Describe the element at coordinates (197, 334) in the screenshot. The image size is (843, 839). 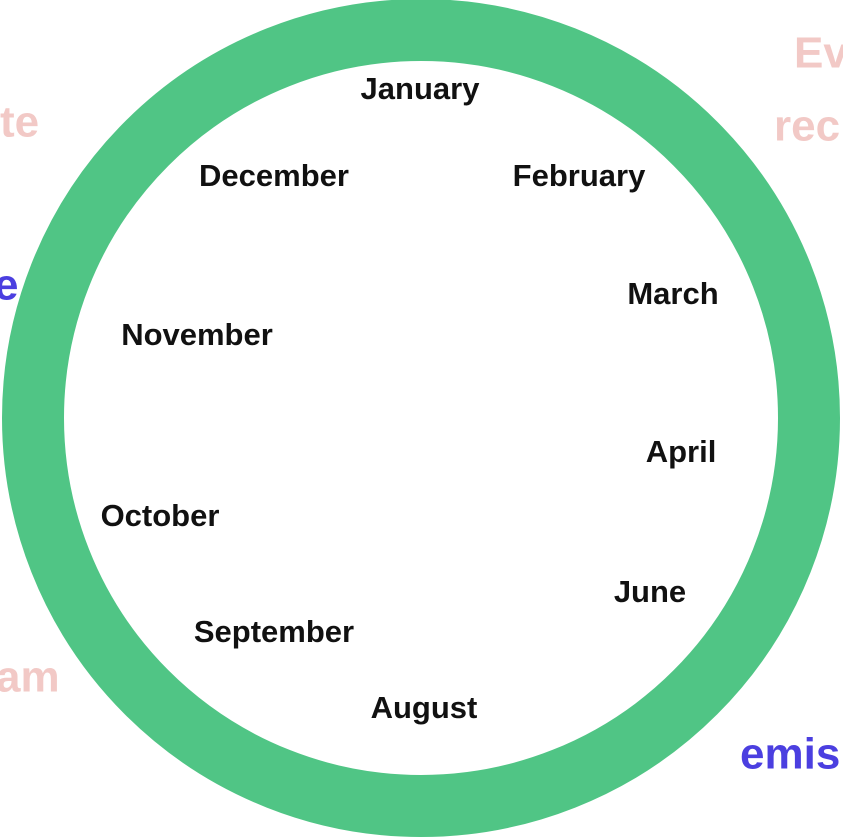
I see `month-label: November` at that location.